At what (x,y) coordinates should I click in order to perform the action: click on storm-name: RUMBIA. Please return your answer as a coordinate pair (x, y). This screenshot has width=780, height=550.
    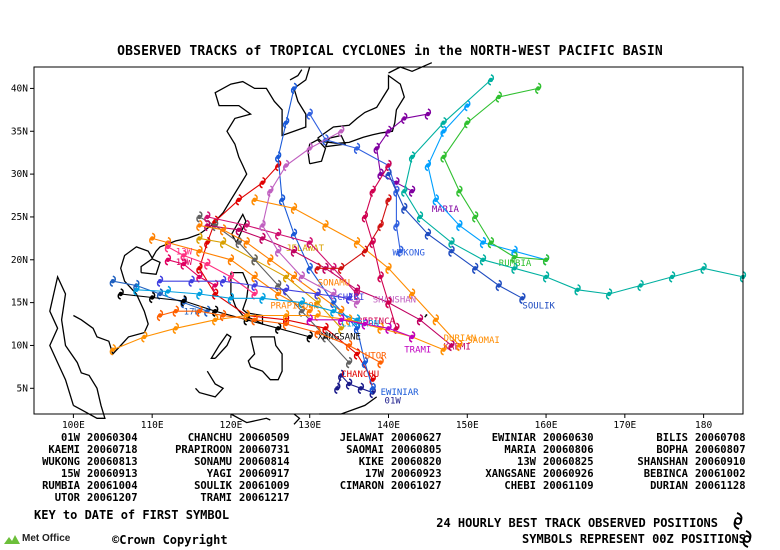
    Looking at the image, I should click on (61, 486).